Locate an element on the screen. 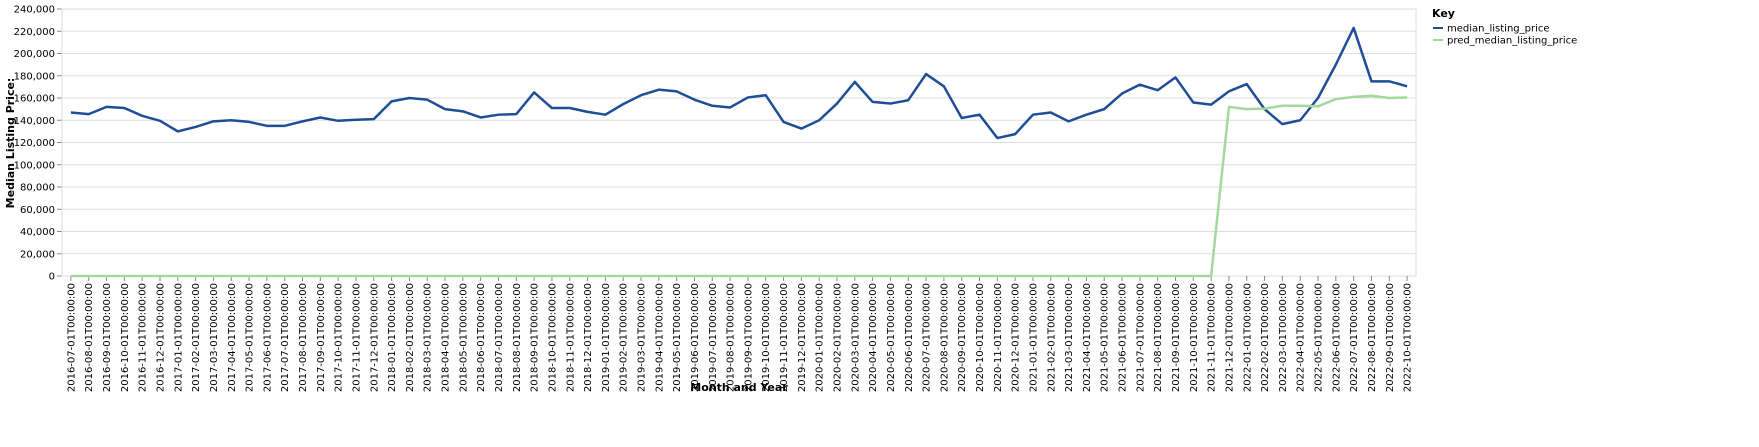  x-tick-label: 2017-06-01T00:00:00 is located at coordinates (267, 337).